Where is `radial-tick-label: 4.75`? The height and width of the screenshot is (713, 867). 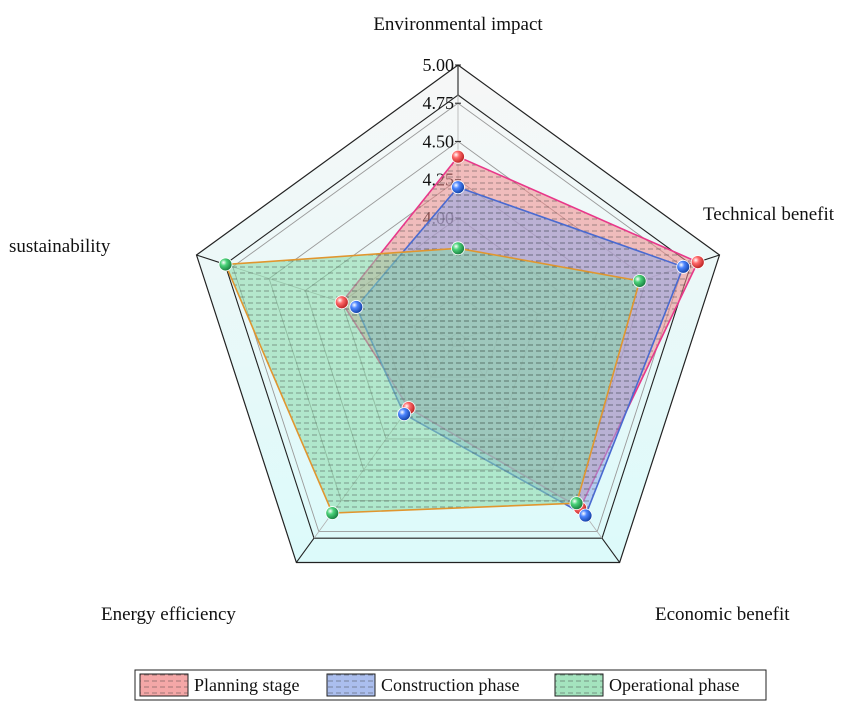
radial-tick-label: 4.75 is located at coordinates (439, 103).